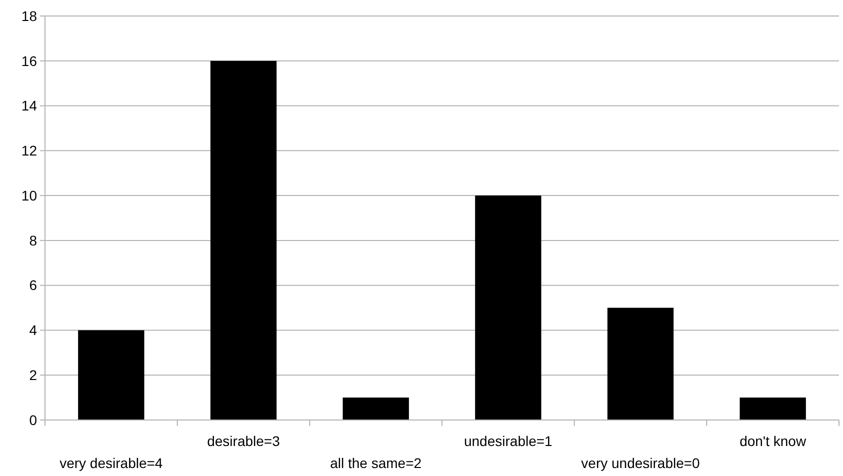 Image resolution: width=843 pixels, height=476 pixels. I want to click on y-tick-label: 14, so click(29, 106).